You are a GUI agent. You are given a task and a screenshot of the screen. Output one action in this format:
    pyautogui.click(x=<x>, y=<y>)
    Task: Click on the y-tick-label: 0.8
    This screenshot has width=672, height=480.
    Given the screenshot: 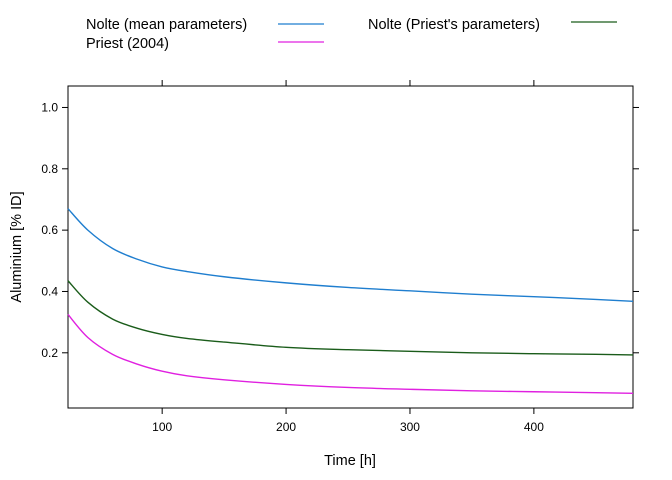 What is the action you would take?
    pyautogui.click(x=49, y=169)
    